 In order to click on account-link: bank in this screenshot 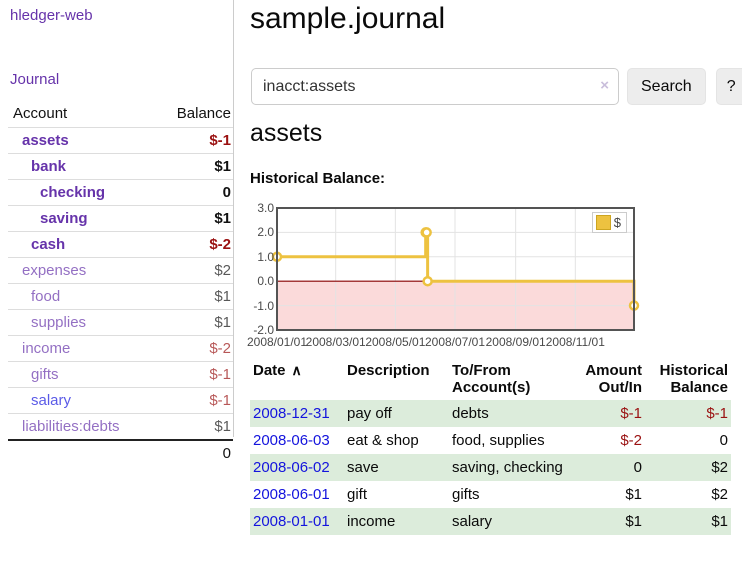, I will do `click(49, 166)`.